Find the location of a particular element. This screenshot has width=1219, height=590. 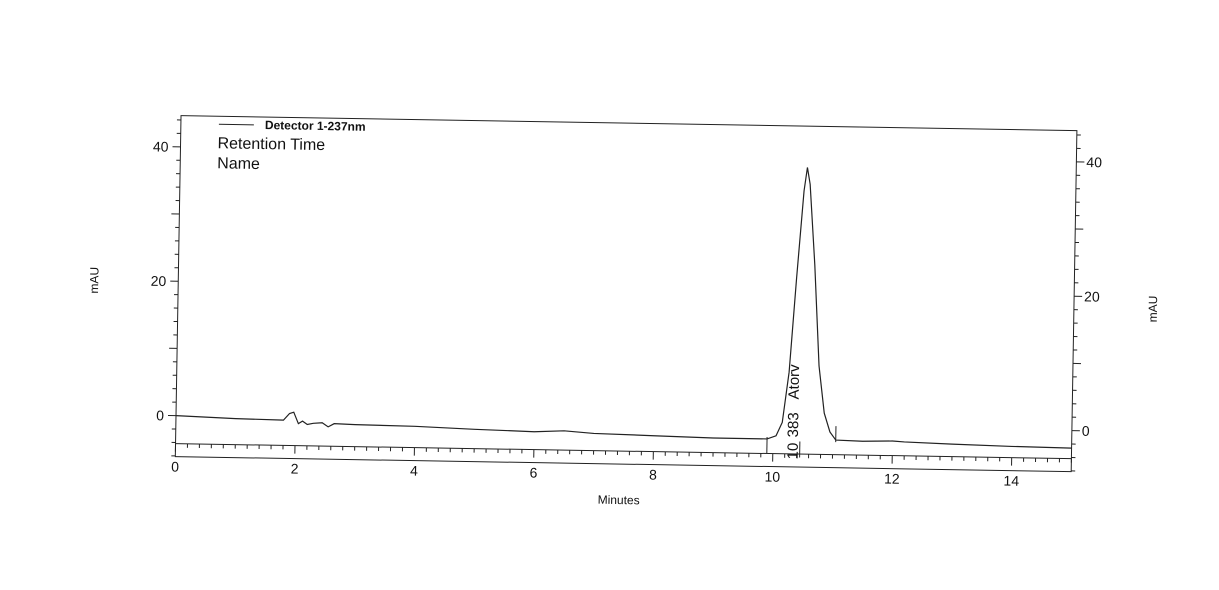

y-axis-title-right: mAU is located at coordinates (1153, 309).